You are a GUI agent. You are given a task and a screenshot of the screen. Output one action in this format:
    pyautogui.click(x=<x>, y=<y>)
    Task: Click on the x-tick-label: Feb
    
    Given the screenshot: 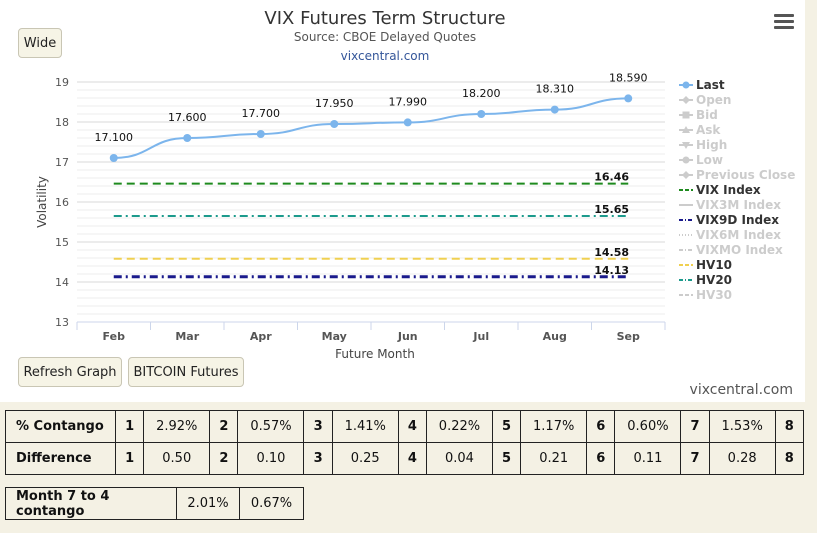 What is the action you would take?
    pyautogui.click(x=114, y=336)
    